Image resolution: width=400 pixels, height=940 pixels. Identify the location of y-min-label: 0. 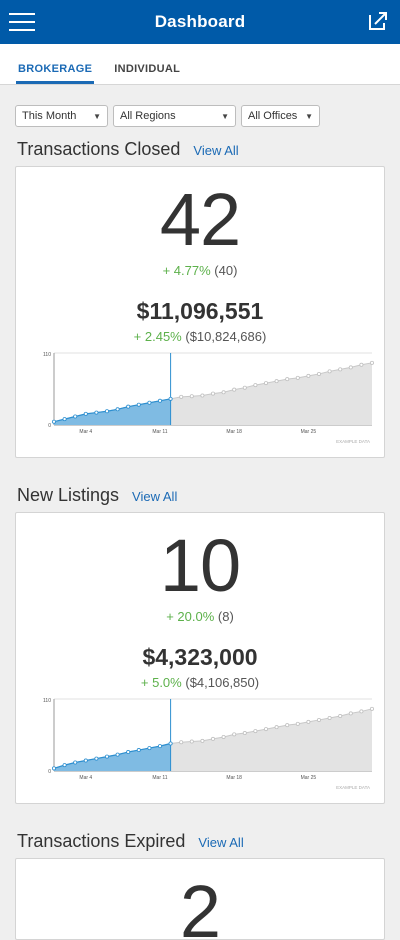
(49, 772).